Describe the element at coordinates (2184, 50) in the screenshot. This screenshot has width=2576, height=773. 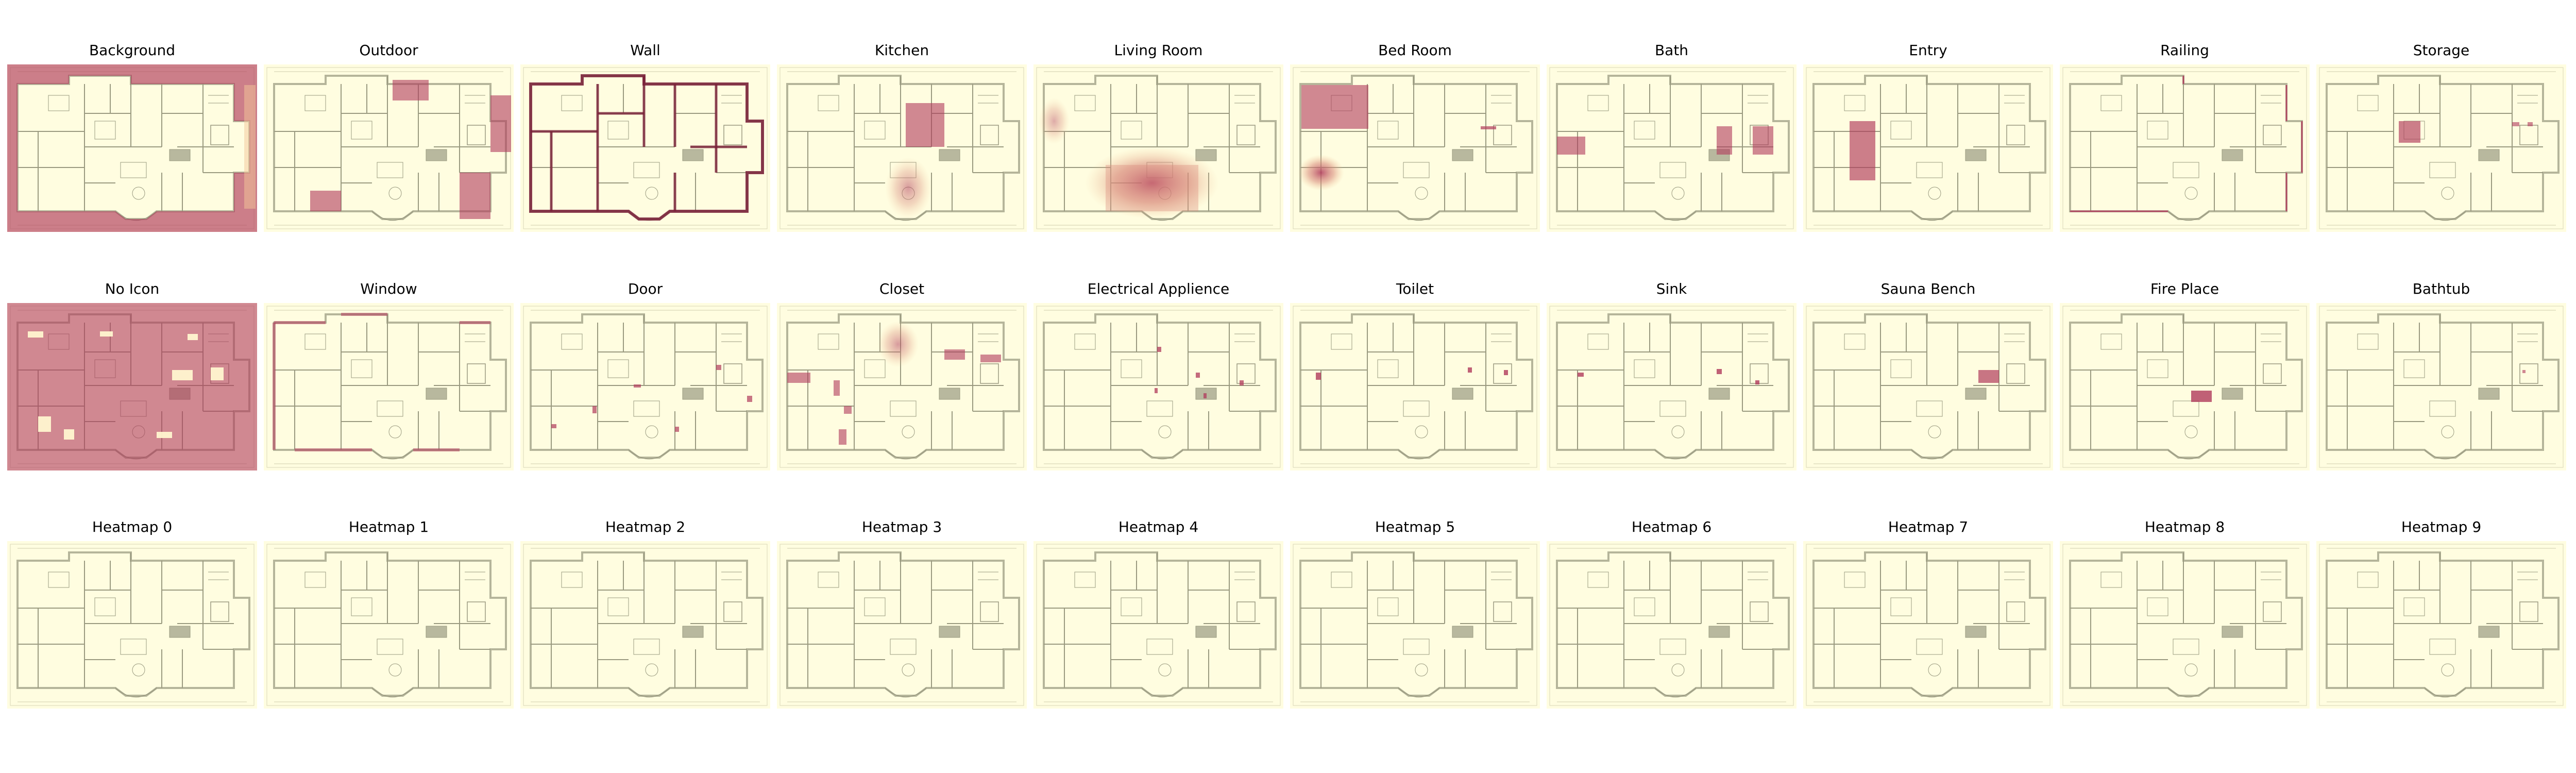
I see `panel-title: Railing` at that location.